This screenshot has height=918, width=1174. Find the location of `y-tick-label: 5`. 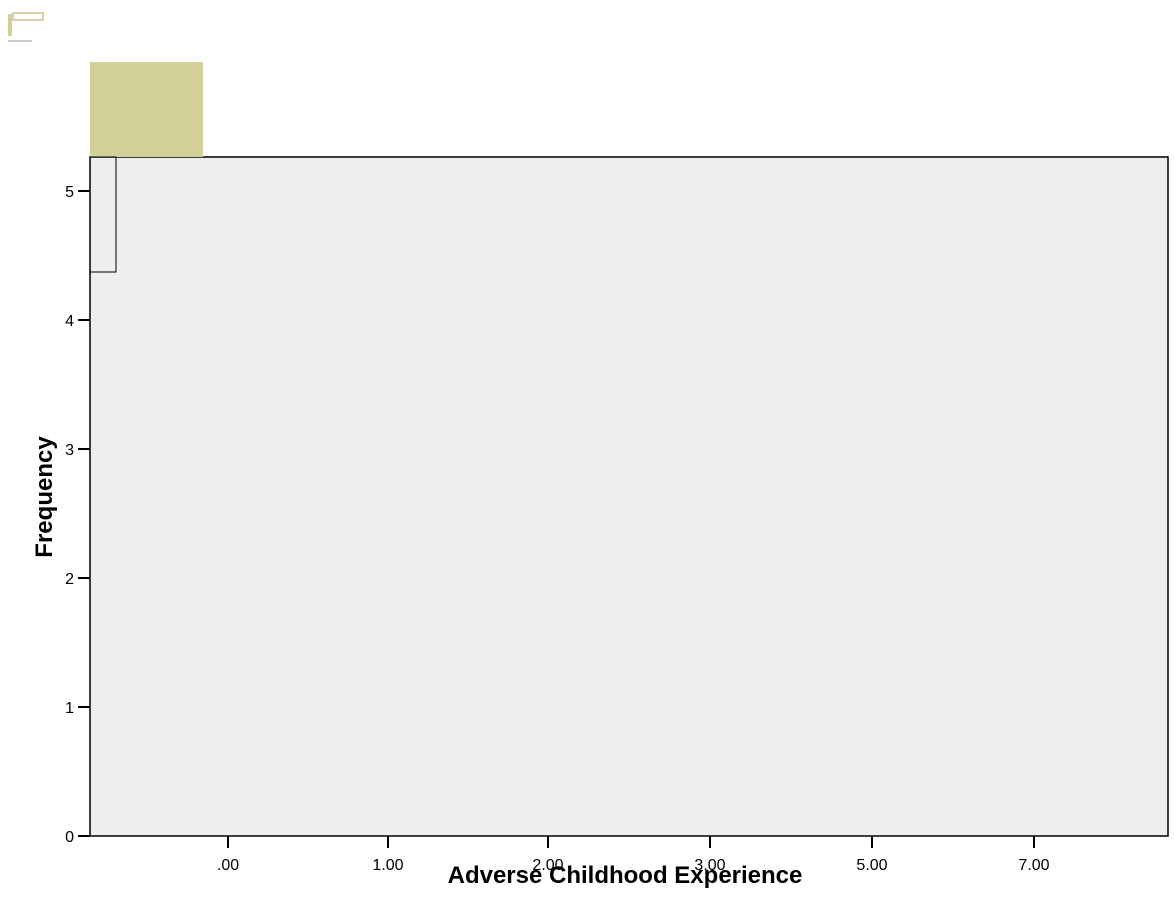

y-tick-label: 5 is located at coordinates (69, 192).